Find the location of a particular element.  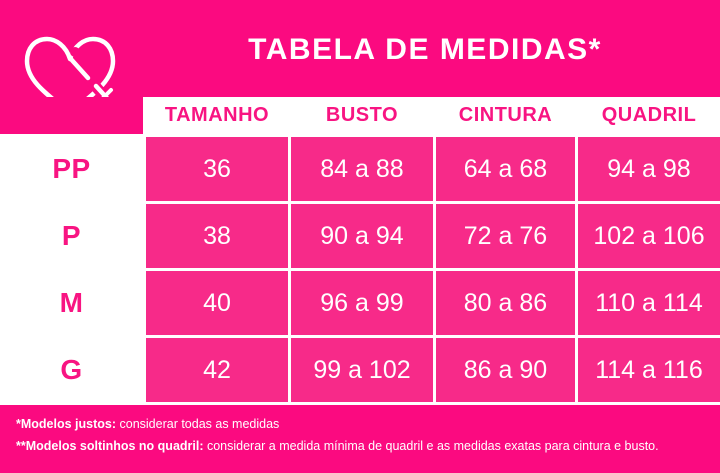

column-header-tamanho: TAMANHO is located at coordinates (217, 115).